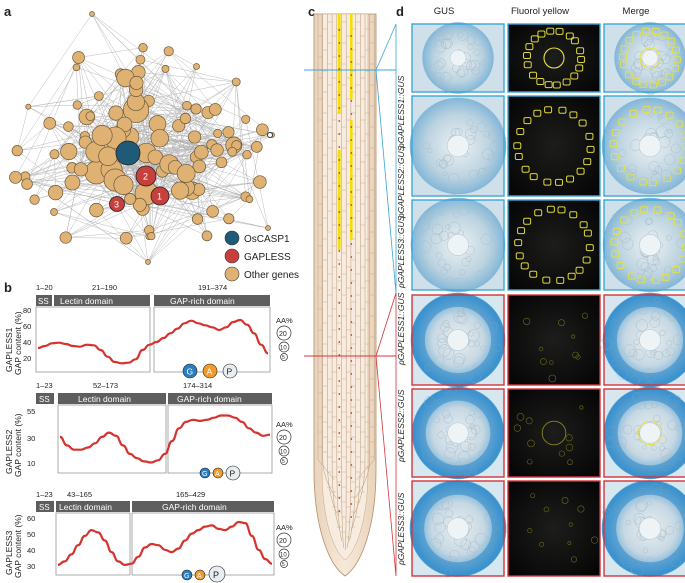  I want to click on legend-label-oscasp1: OsCASP1, so click(267, 239).